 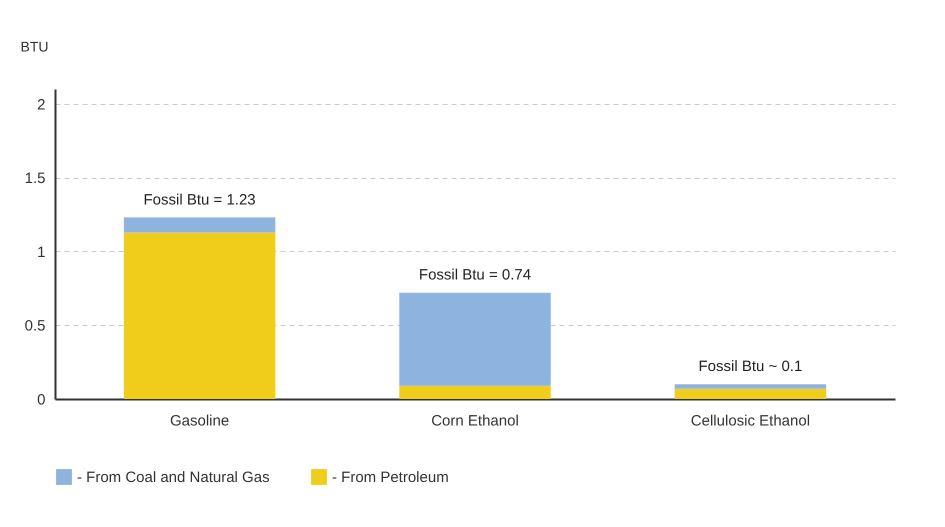 I want to click on legend-label: - From Petroleum, so click(x=390, y=477).